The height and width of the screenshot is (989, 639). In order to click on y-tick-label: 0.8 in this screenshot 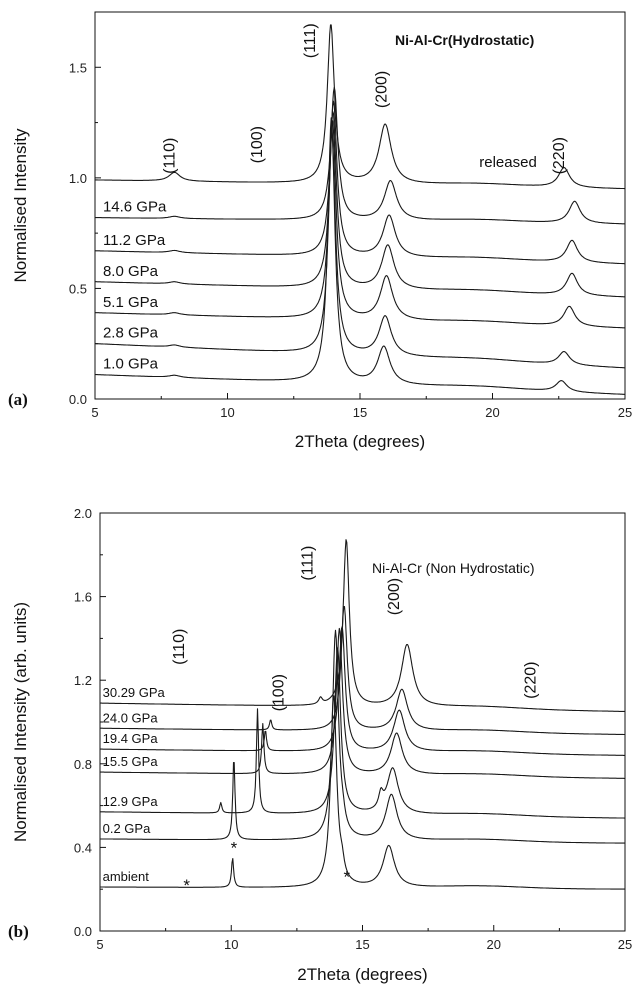, I will do `click(83, 764)`.